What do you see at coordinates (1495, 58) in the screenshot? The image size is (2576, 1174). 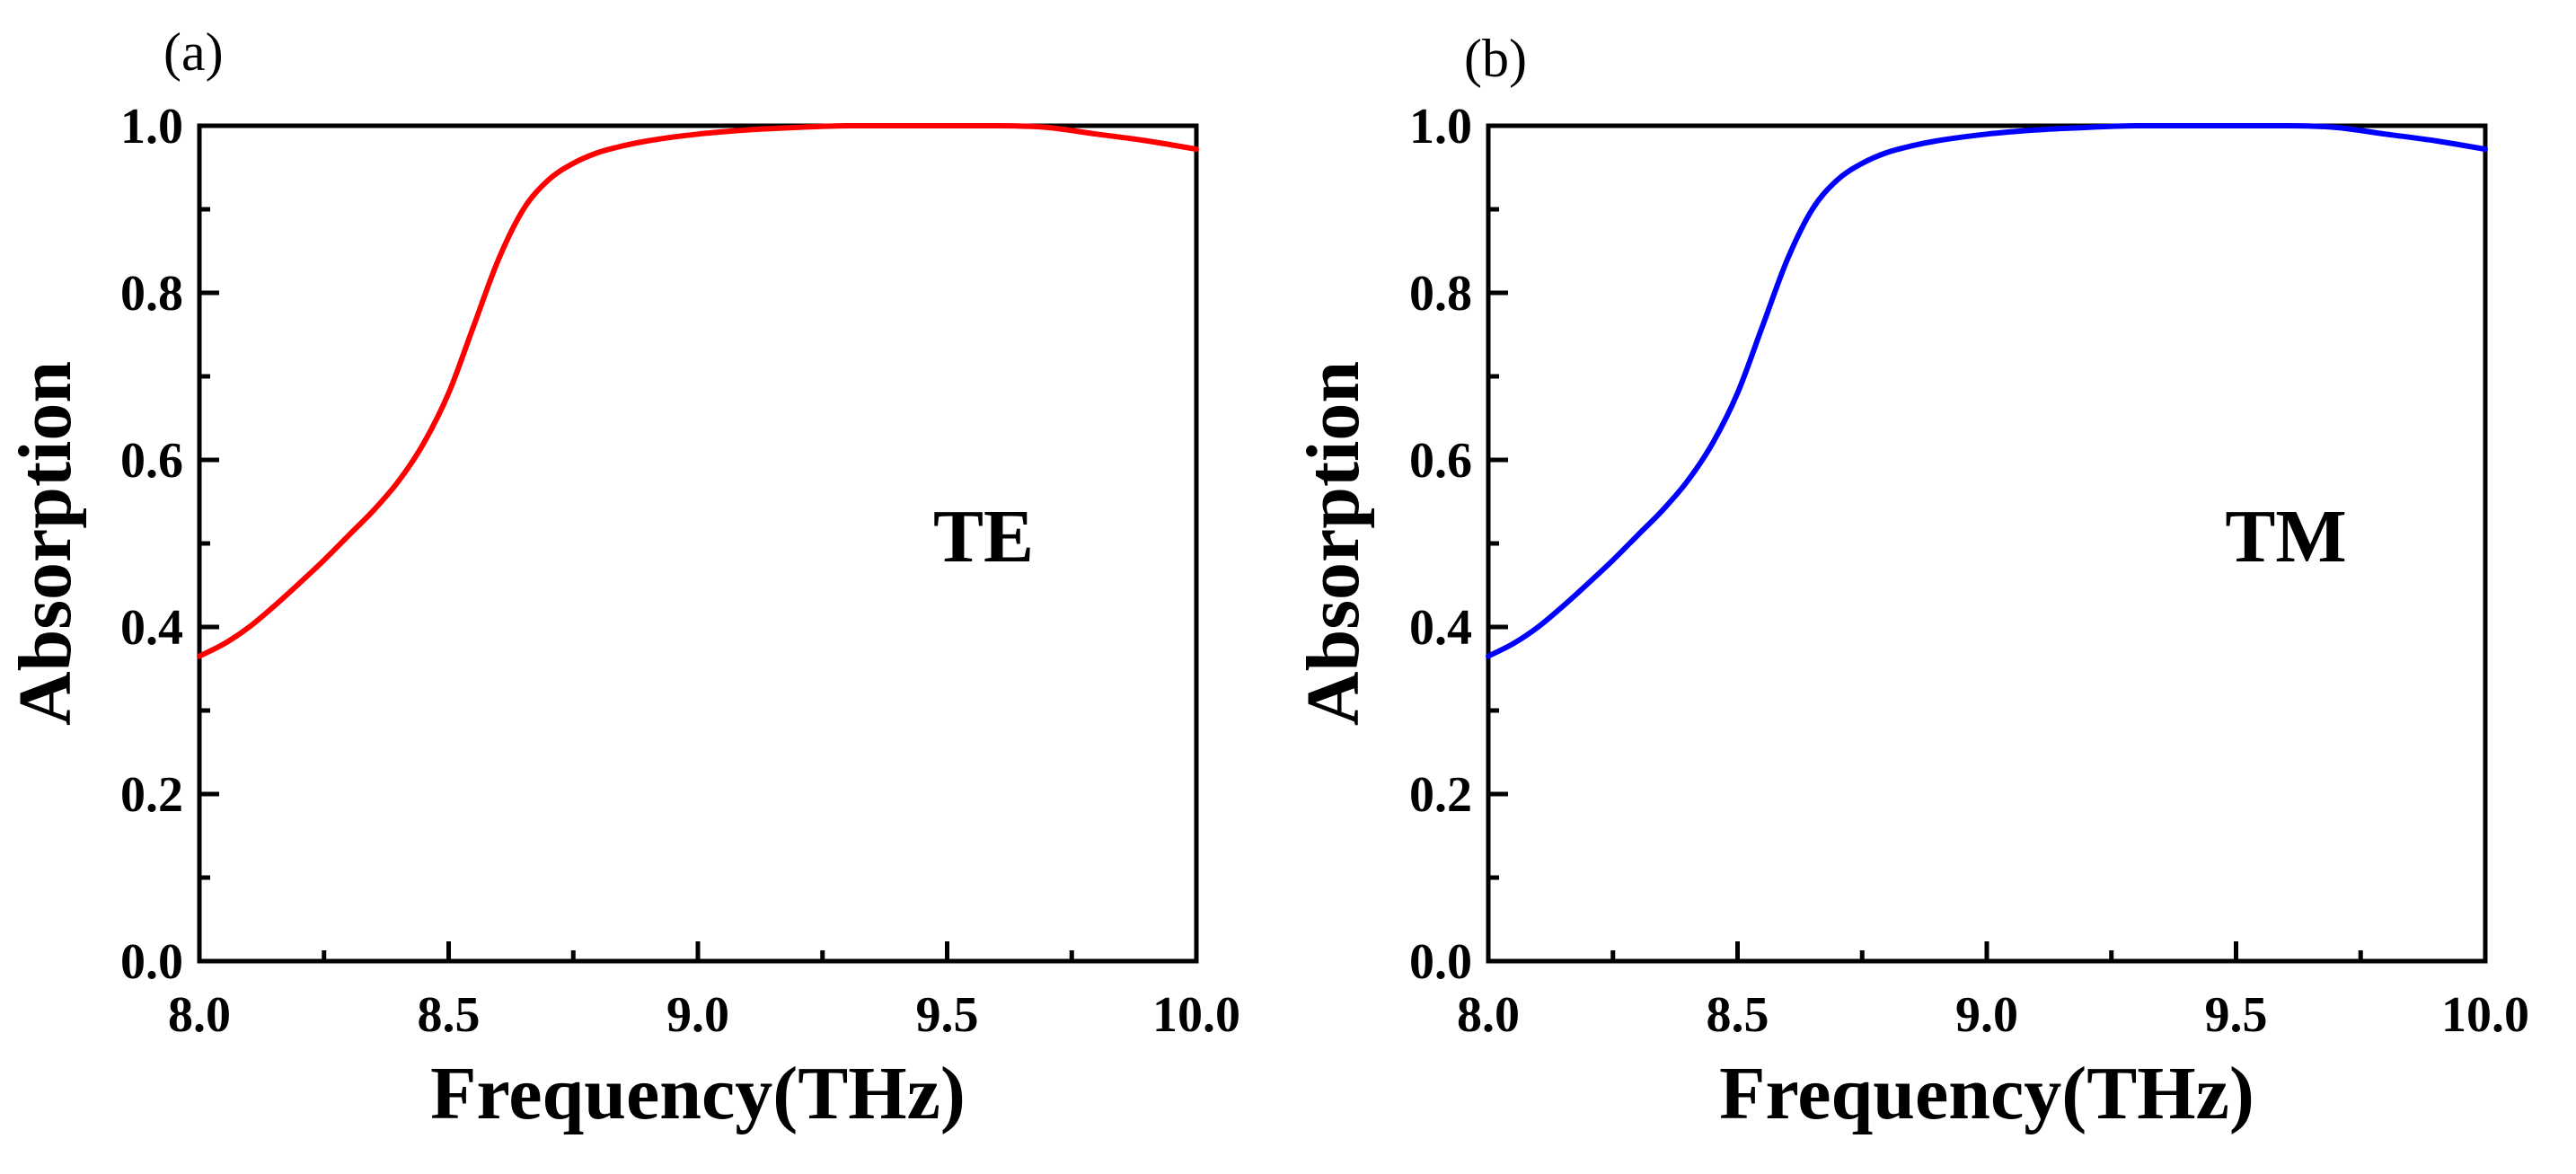 I see `panel-label: (b)` at bounding box center [1495, 58].